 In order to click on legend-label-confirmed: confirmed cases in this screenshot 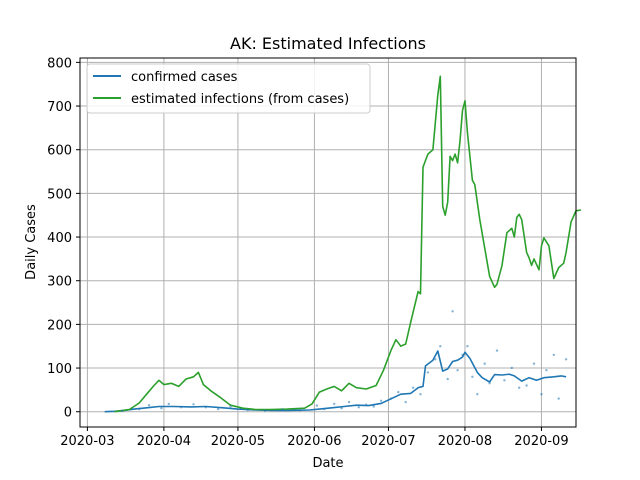, I will do `click(184, 77)`.